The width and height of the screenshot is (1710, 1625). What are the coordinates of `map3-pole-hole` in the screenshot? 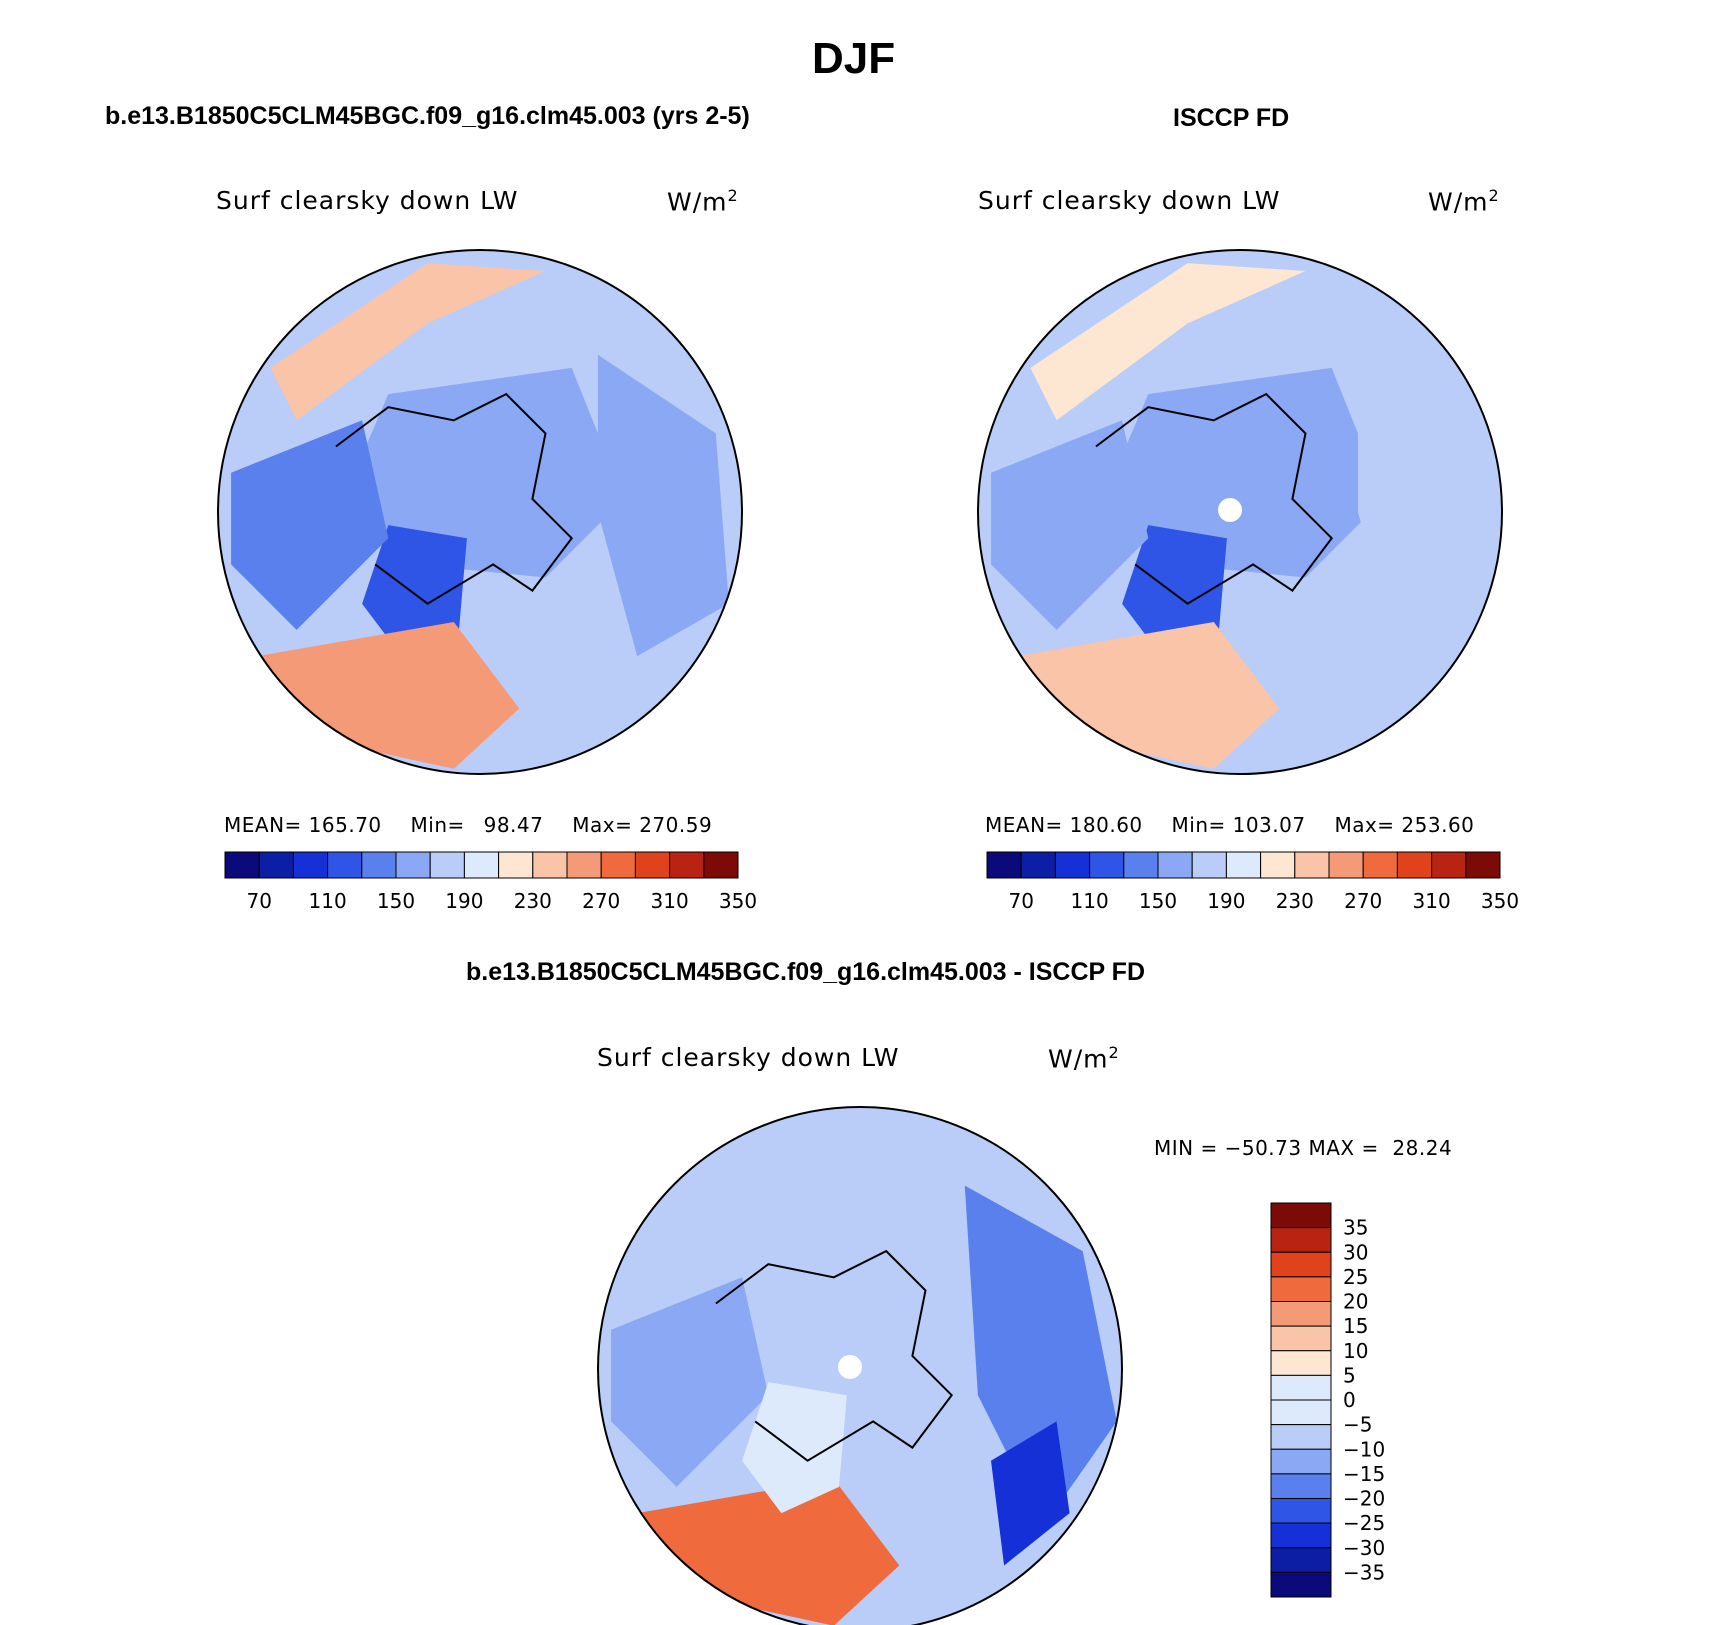 It's located at (850, 1367).